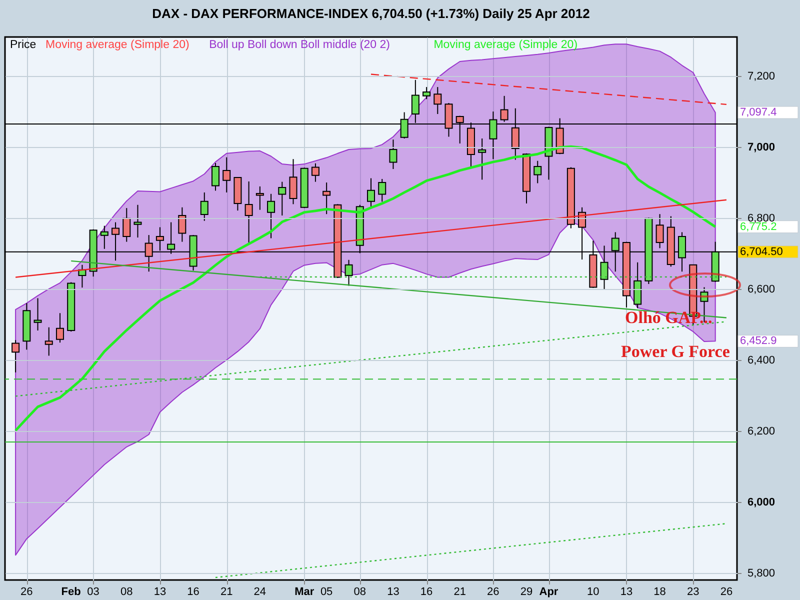 The image size is (800, 600). What do you see at coordinates (260, 592) in the screenshot?
I see `x-tick-label: 24` at bounding box center [260, 592].